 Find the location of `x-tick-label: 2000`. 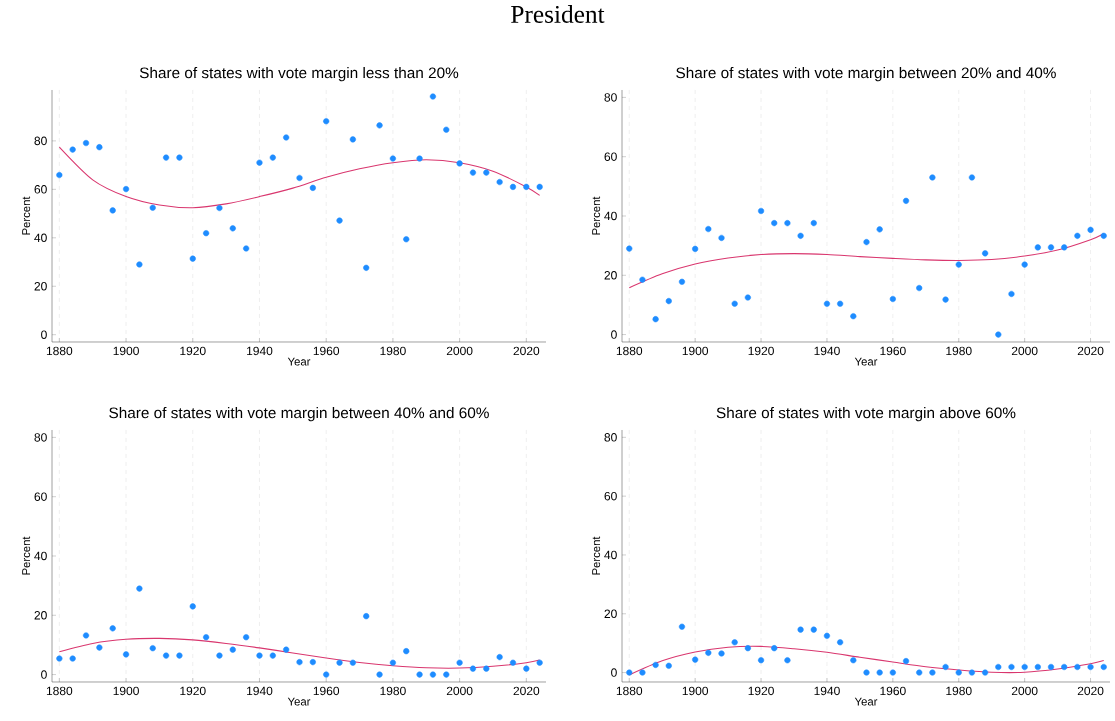

x-tick-label: 2000 is located at coordinates (1024, 691).